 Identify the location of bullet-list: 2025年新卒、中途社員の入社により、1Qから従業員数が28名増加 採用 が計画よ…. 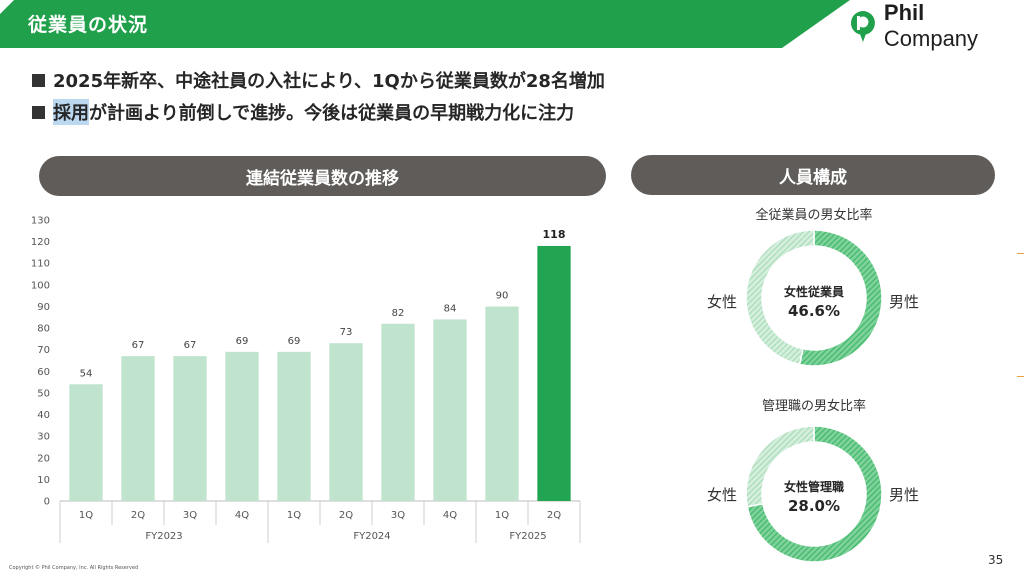
(318, 96).